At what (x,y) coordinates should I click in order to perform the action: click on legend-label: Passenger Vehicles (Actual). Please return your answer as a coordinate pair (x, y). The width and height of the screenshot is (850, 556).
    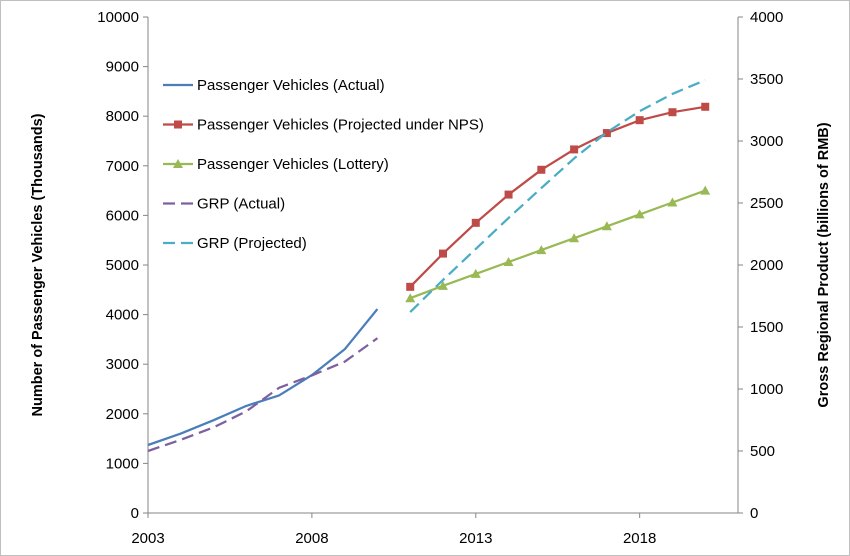
    Looking at the image, I should click on (291, 85).